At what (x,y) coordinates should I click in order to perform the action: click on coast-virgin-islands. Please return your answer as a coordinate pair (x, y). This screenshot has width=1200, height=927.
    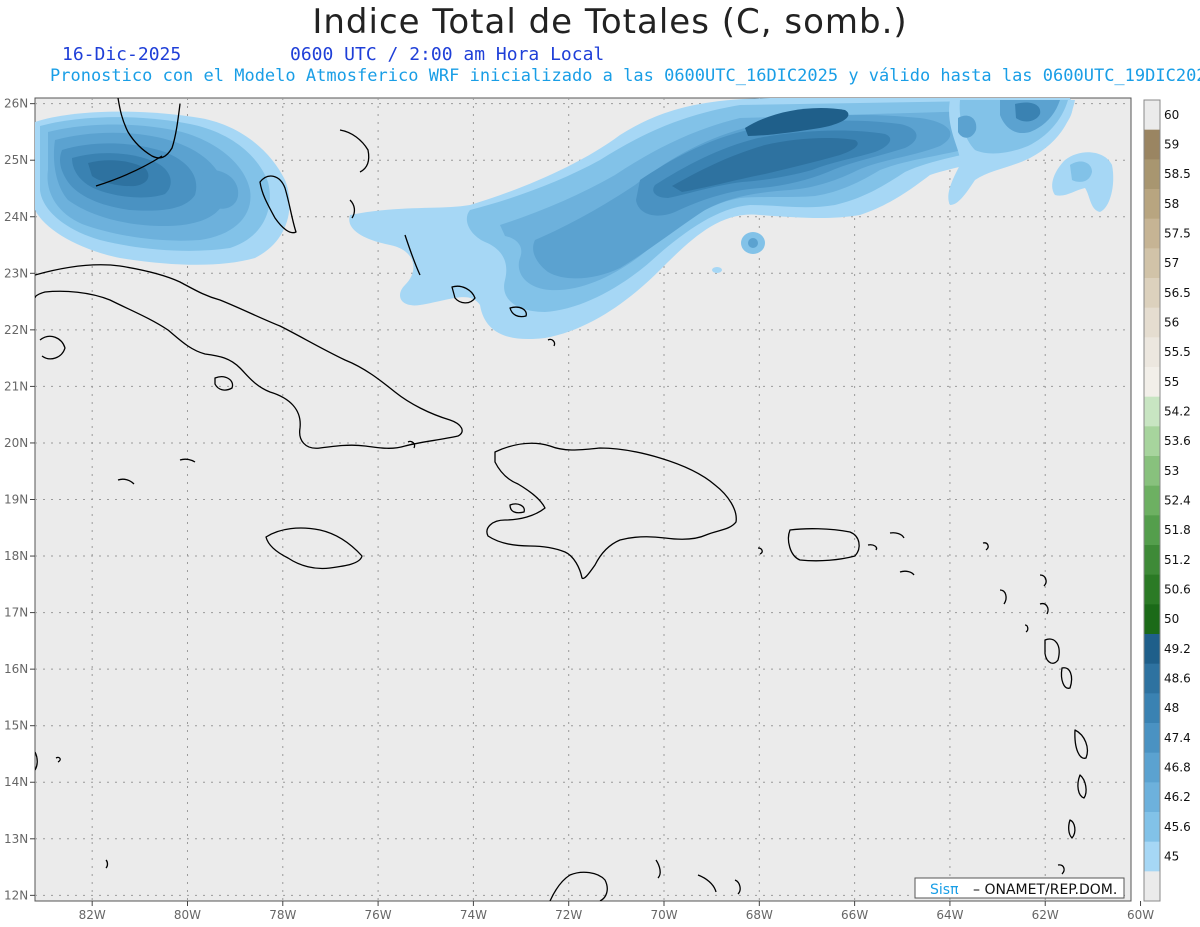
    Looking at the image, I should click on (897, 535).